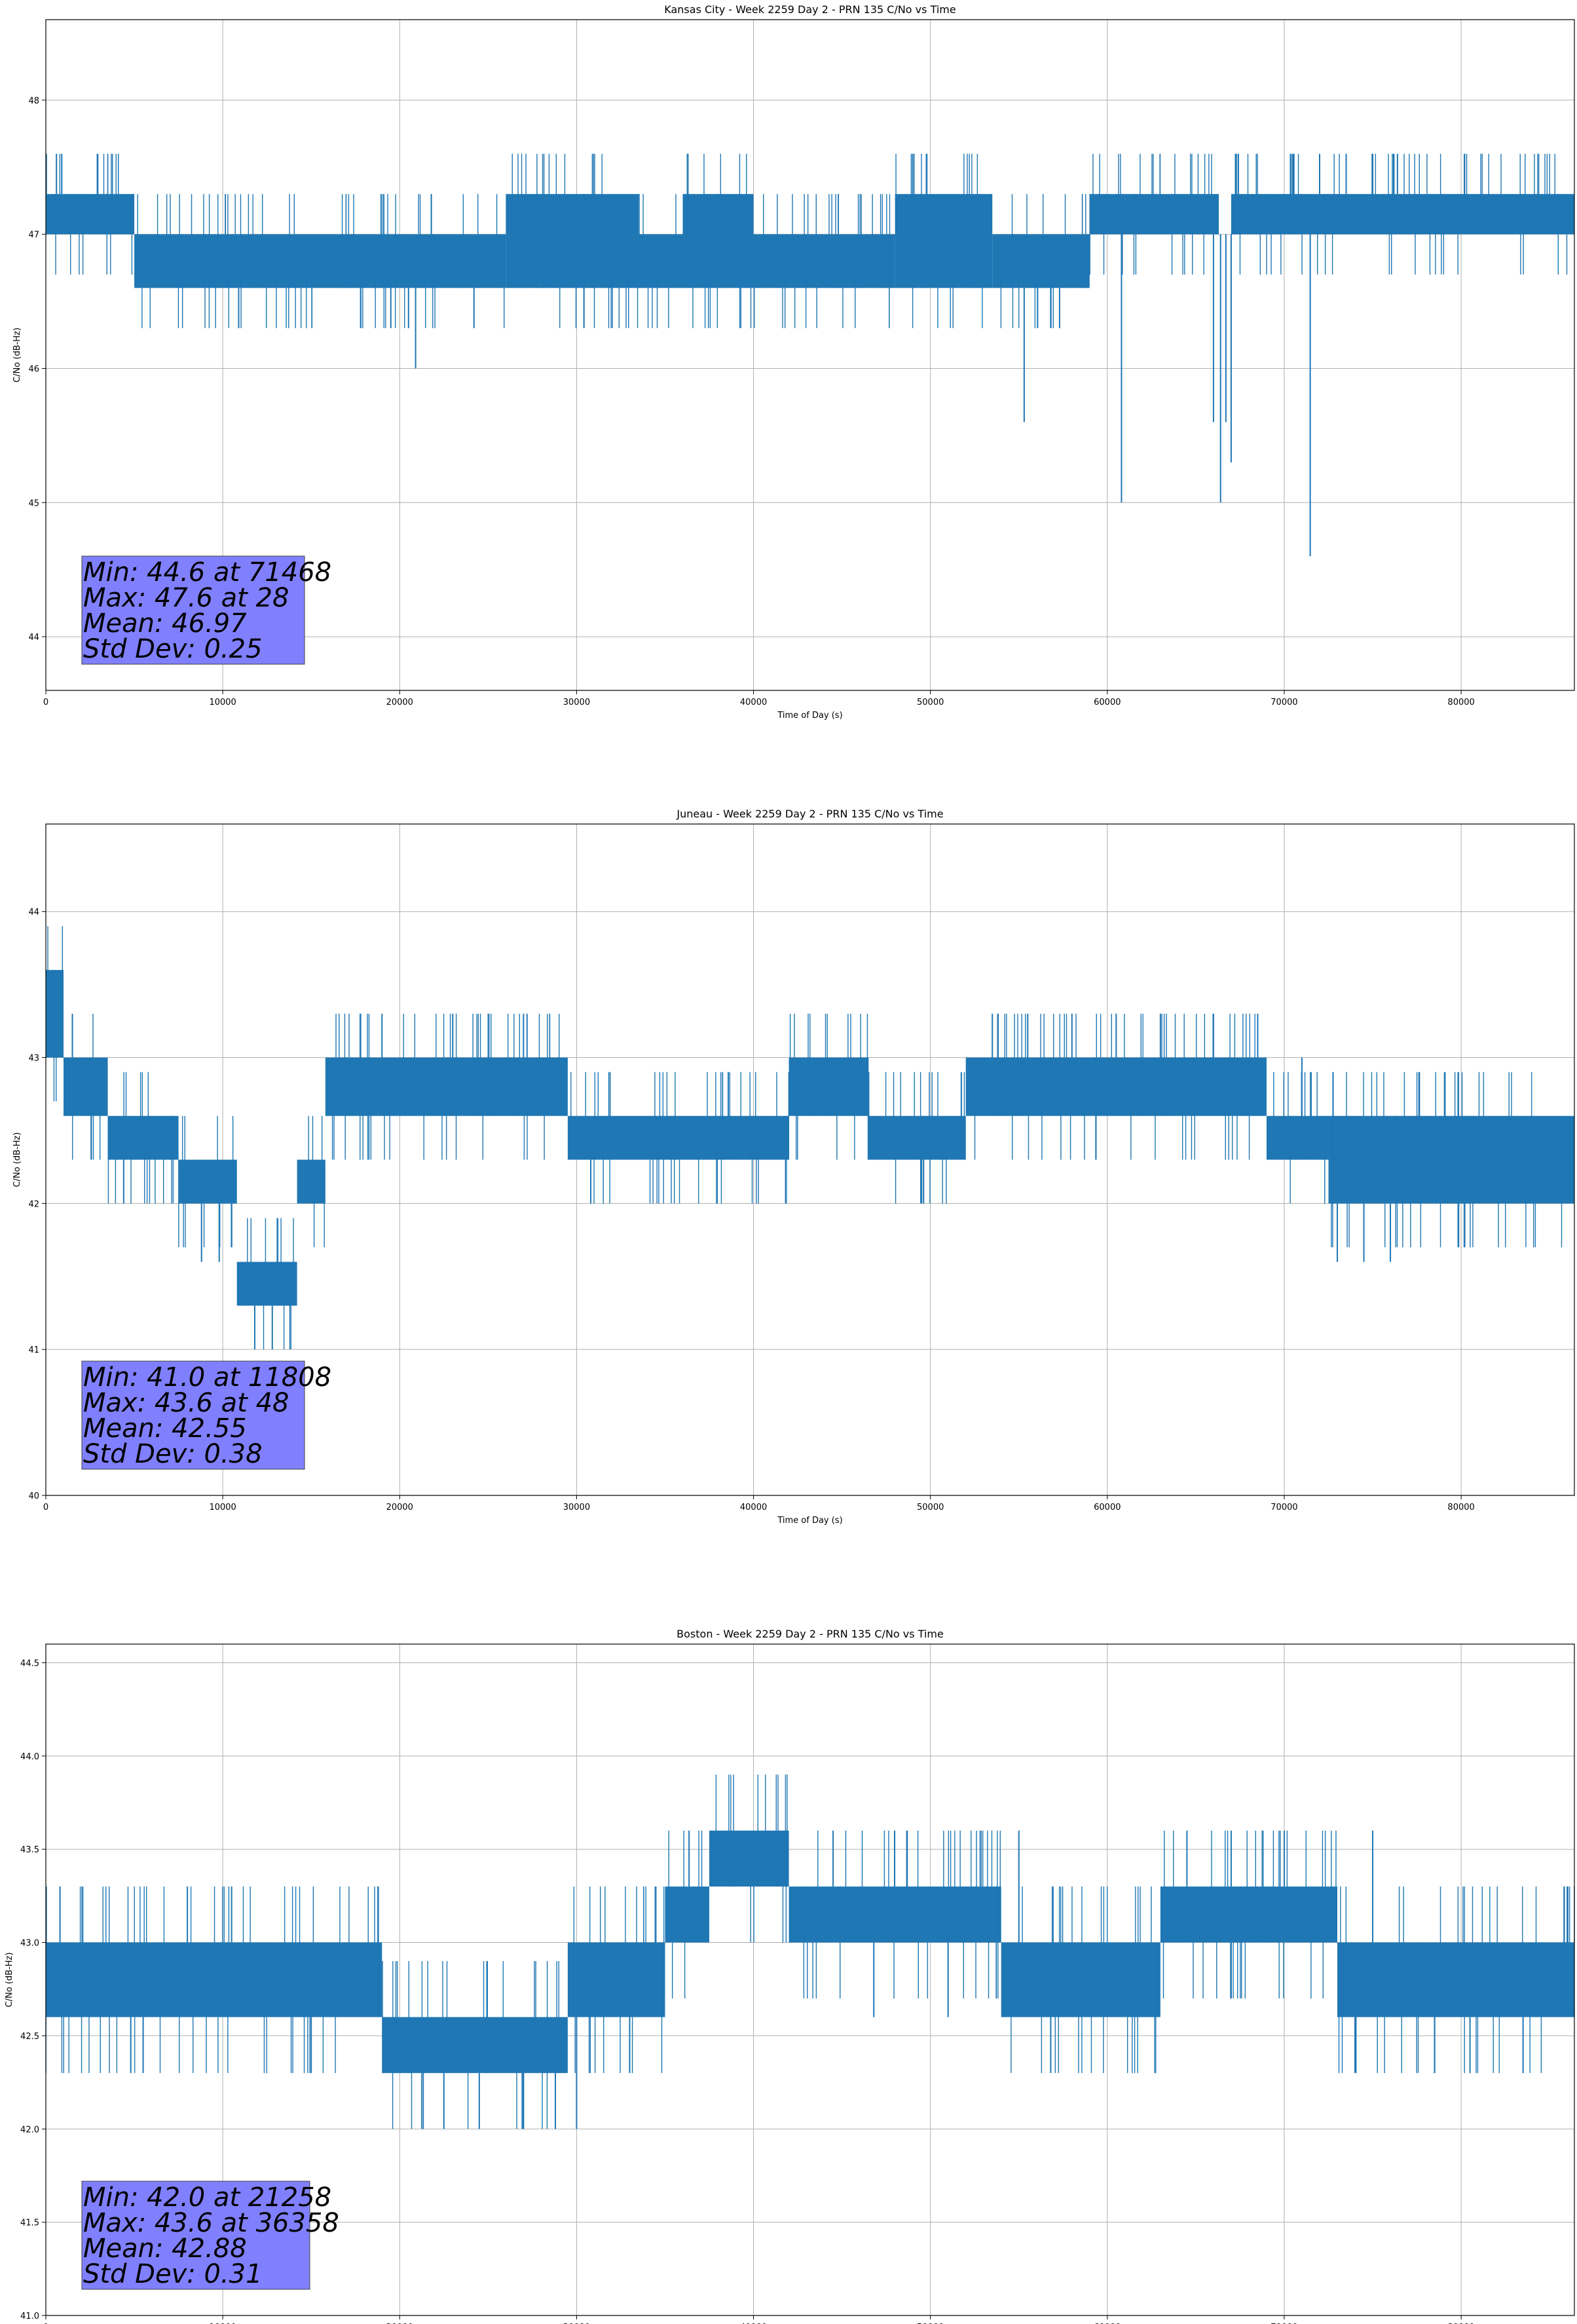 The width and height of the screenshot is (1577, 2324). I want to click on stats-line: Min: 44.6 at 71468, so click(207, 572).